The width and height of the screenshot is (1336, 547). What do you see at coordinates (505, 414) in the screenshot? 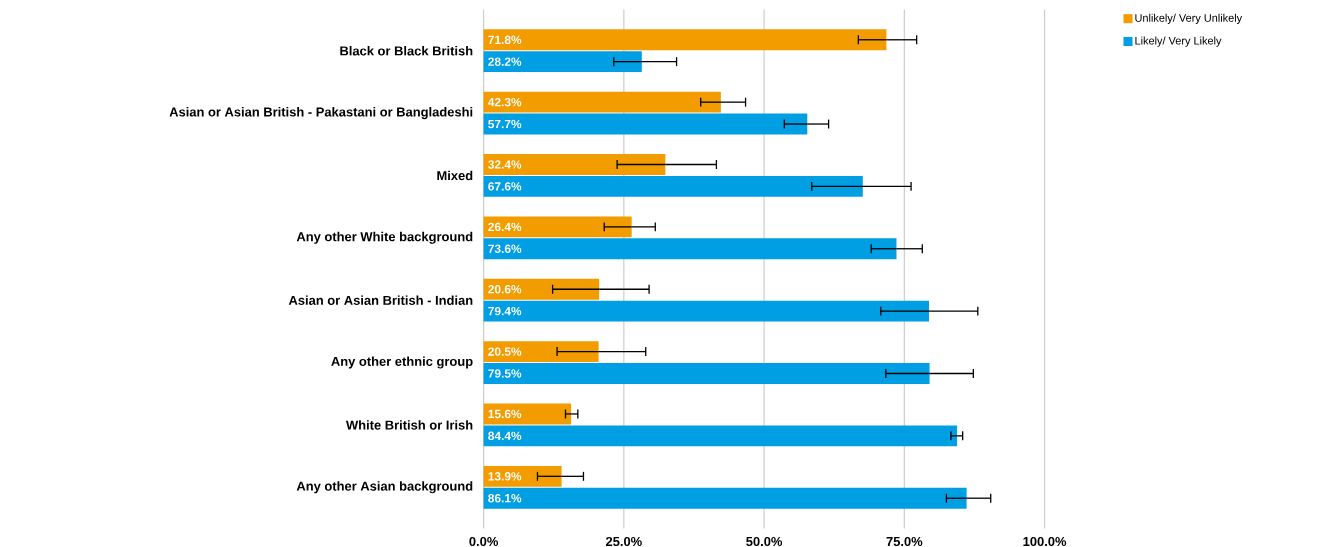
I see `data-label: 15.6%` at bounding box center [505, 414].